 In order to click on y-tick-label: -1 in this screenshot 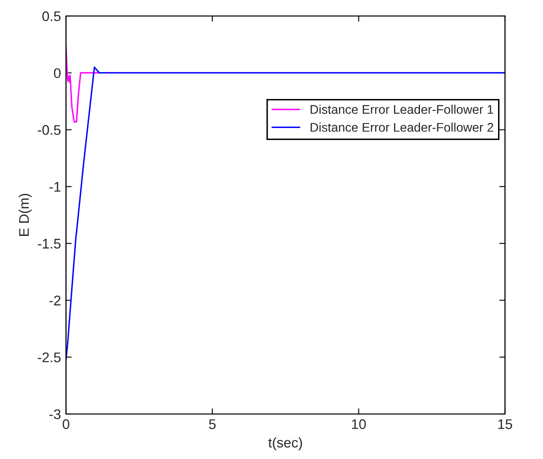, I will do `click(54, 187)`.